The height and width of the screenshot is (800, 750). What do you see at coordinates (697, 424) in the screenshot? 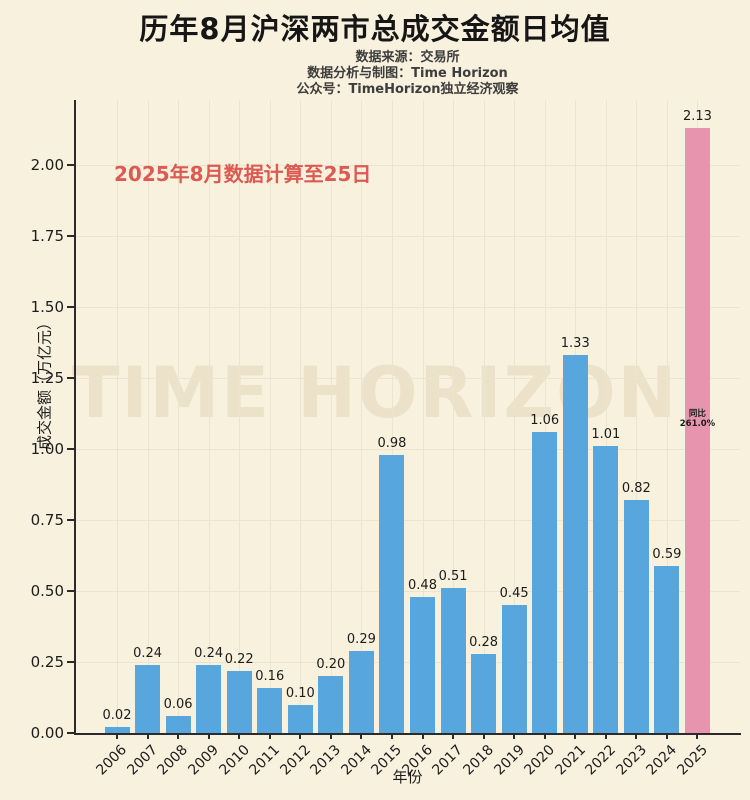
I see `highlight-note-line: 261.0%` at bounding box center [697, 424].